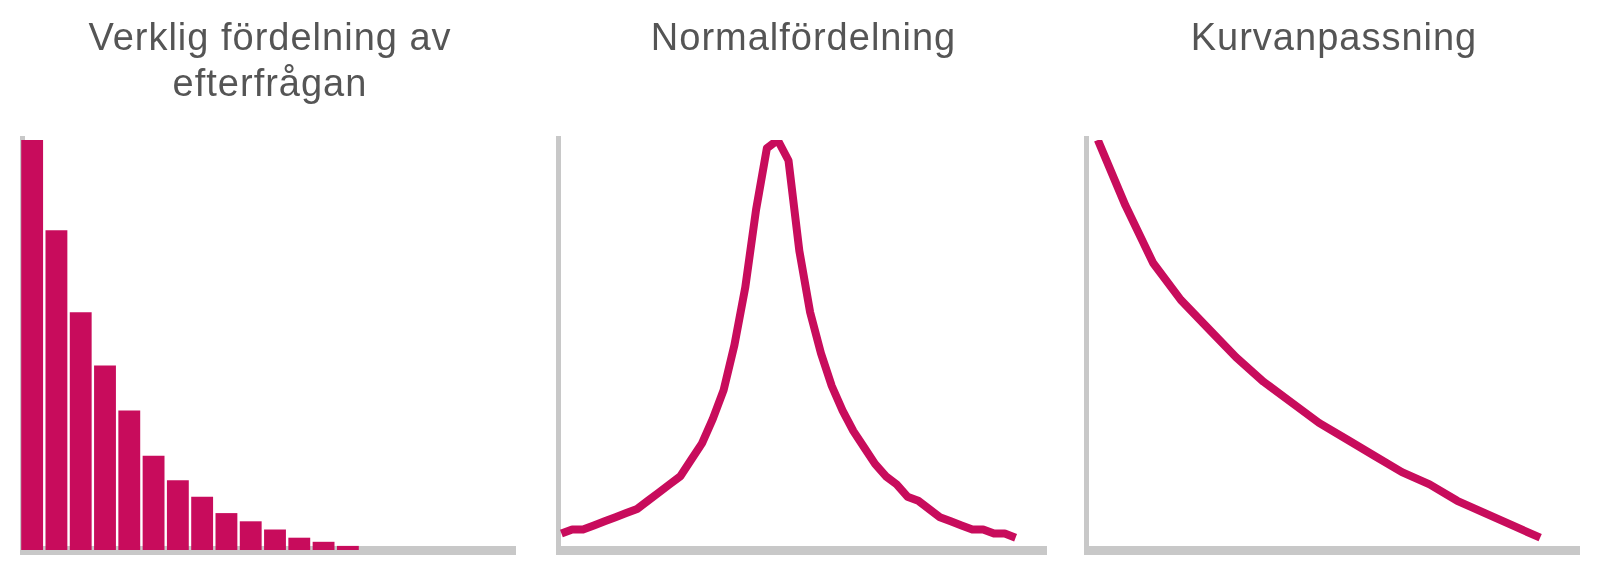 This screenshot has height=580, width=1604. What do you see at coordinates (1334, 37) in the screenshot?
I see `chart-title: Kurvanpassning` at bounding box center [1334, 37].